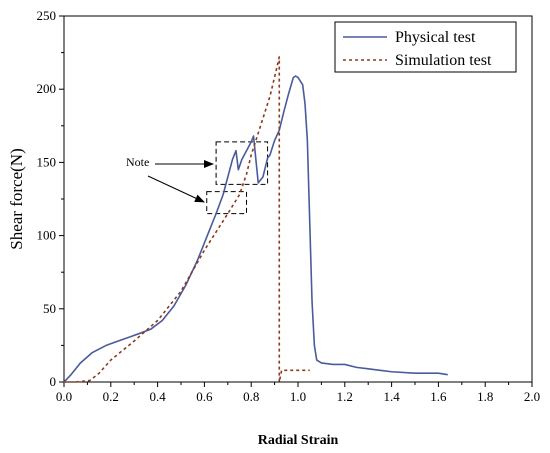 The image size is (550, 453). Describe the element at coordinates (16, 198) in the screenshot. I see `y-axis-title: Shear force(N)` at that location.